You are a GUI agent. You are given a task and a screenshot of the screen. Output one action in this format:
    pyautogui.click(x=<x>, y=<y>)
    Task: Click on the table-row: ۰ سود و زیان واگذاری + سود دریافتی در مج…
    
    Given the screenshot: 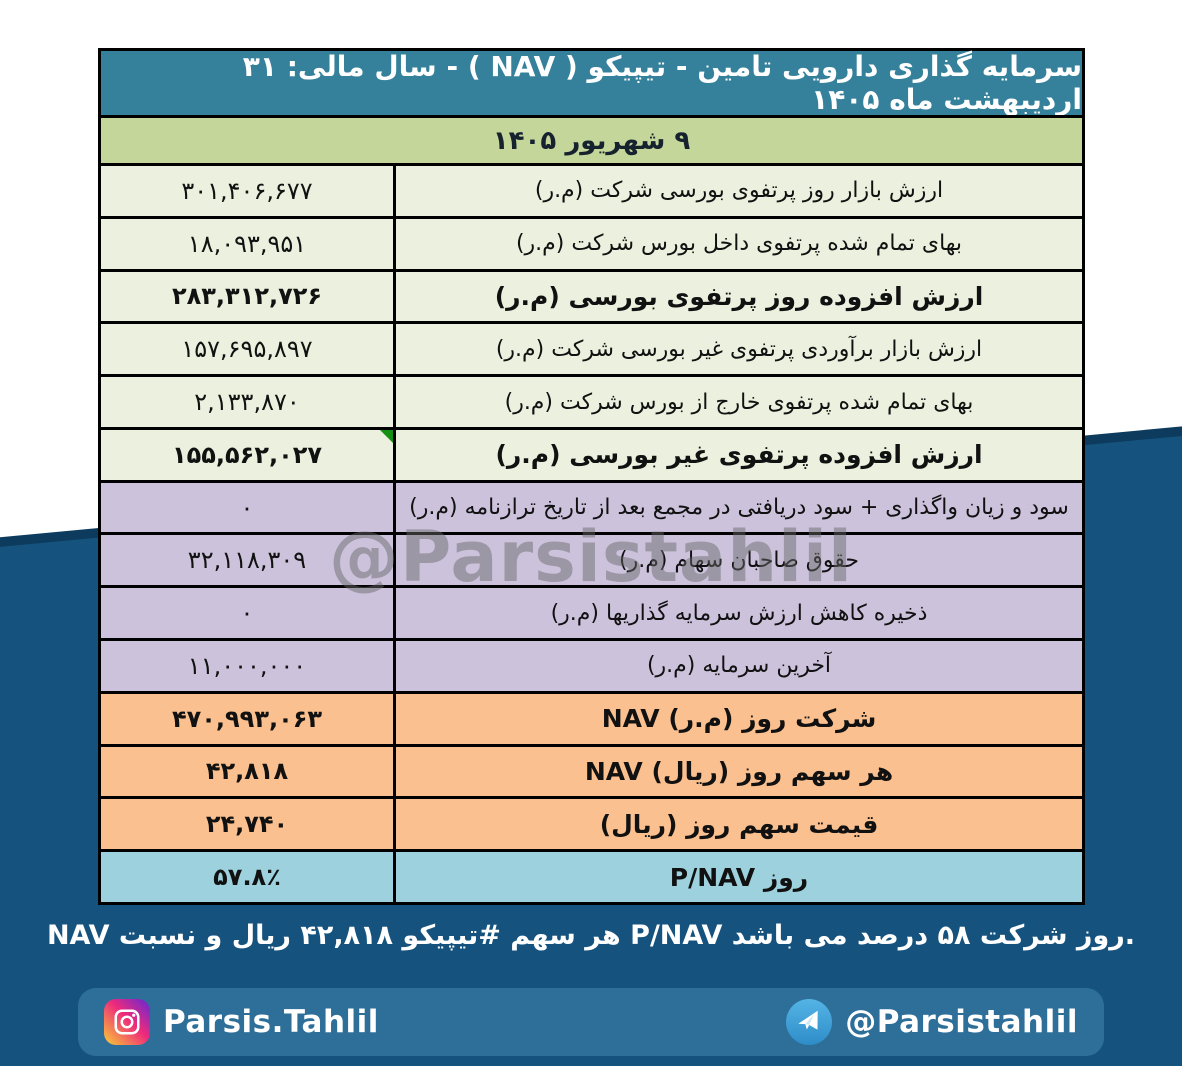 What is the action you would take?
    pyautogui.click(x=591, y=506)
    